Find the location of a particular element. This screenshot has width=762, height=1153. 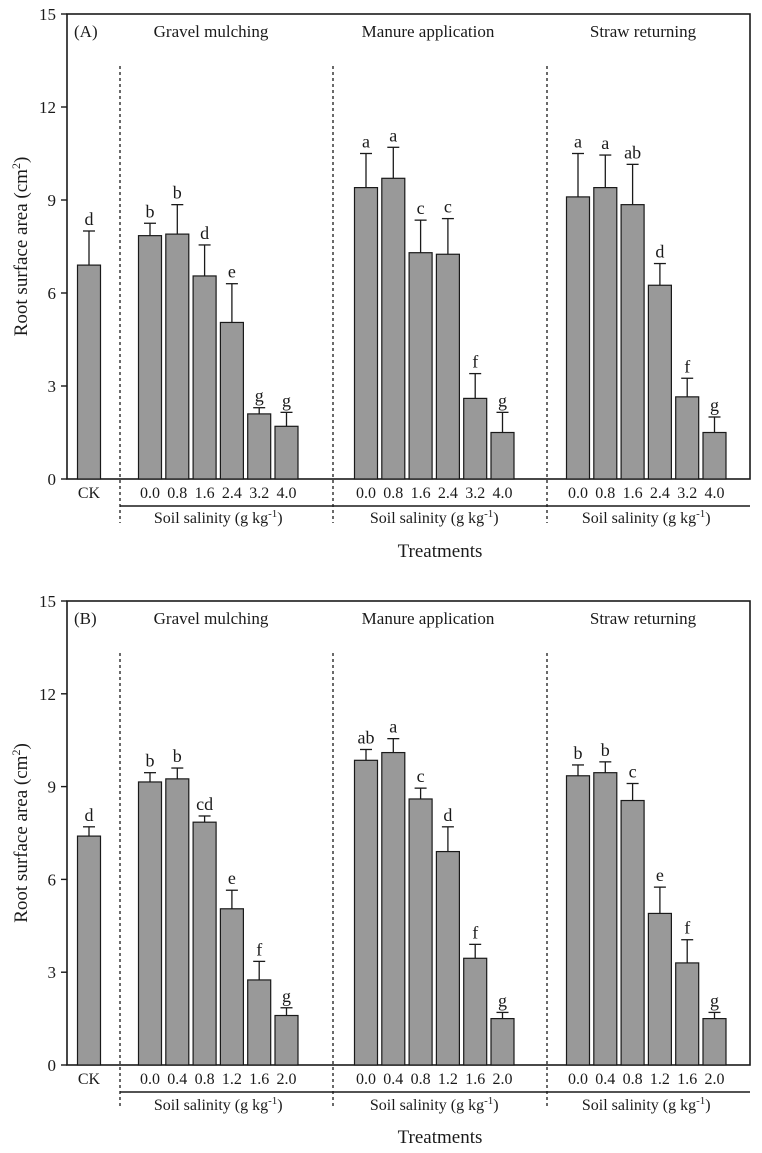

significance-letter-g2-1: ab is located at coordinates (366, 737).